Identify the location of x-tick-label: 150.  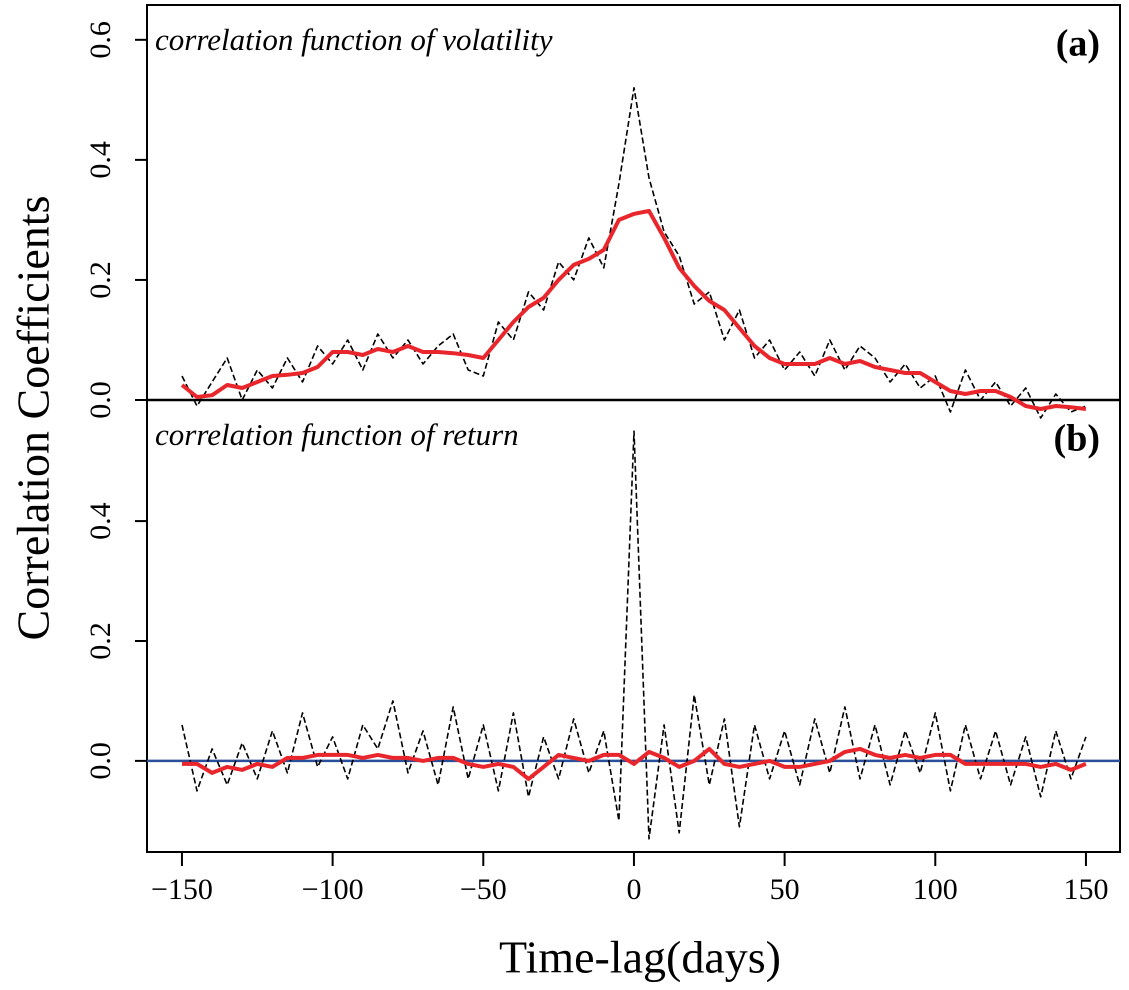
(1085, 889).